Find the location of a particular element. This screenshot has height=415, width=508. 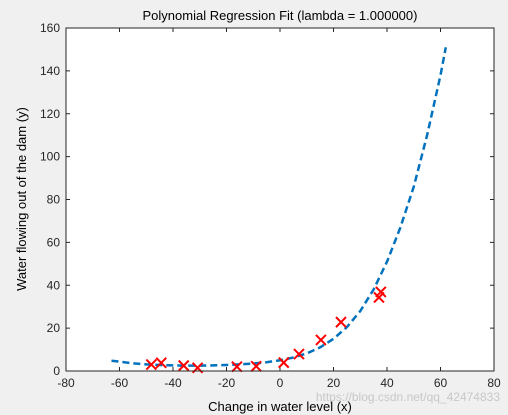

x-tick-label: 80 is located at coordinates (494, 383).